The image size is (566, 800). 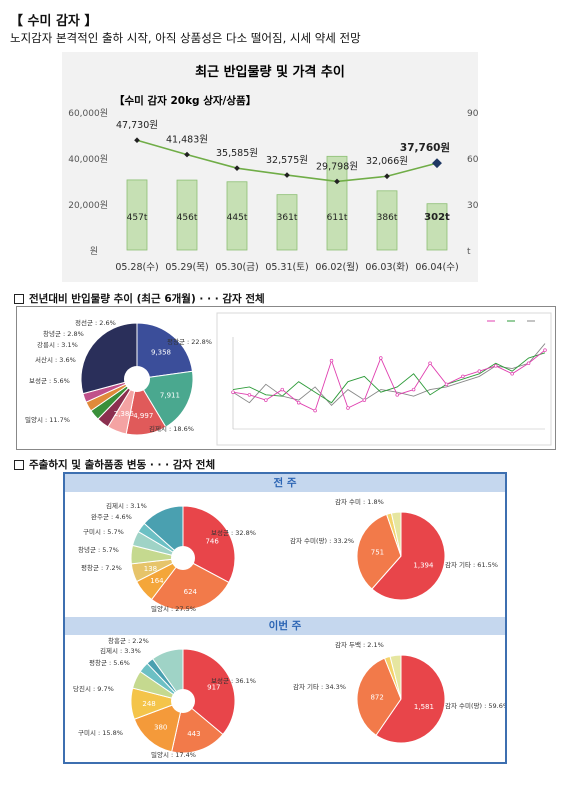 I want to click on pie-thisweek-region-value: 248, so click(x=148, y=704).